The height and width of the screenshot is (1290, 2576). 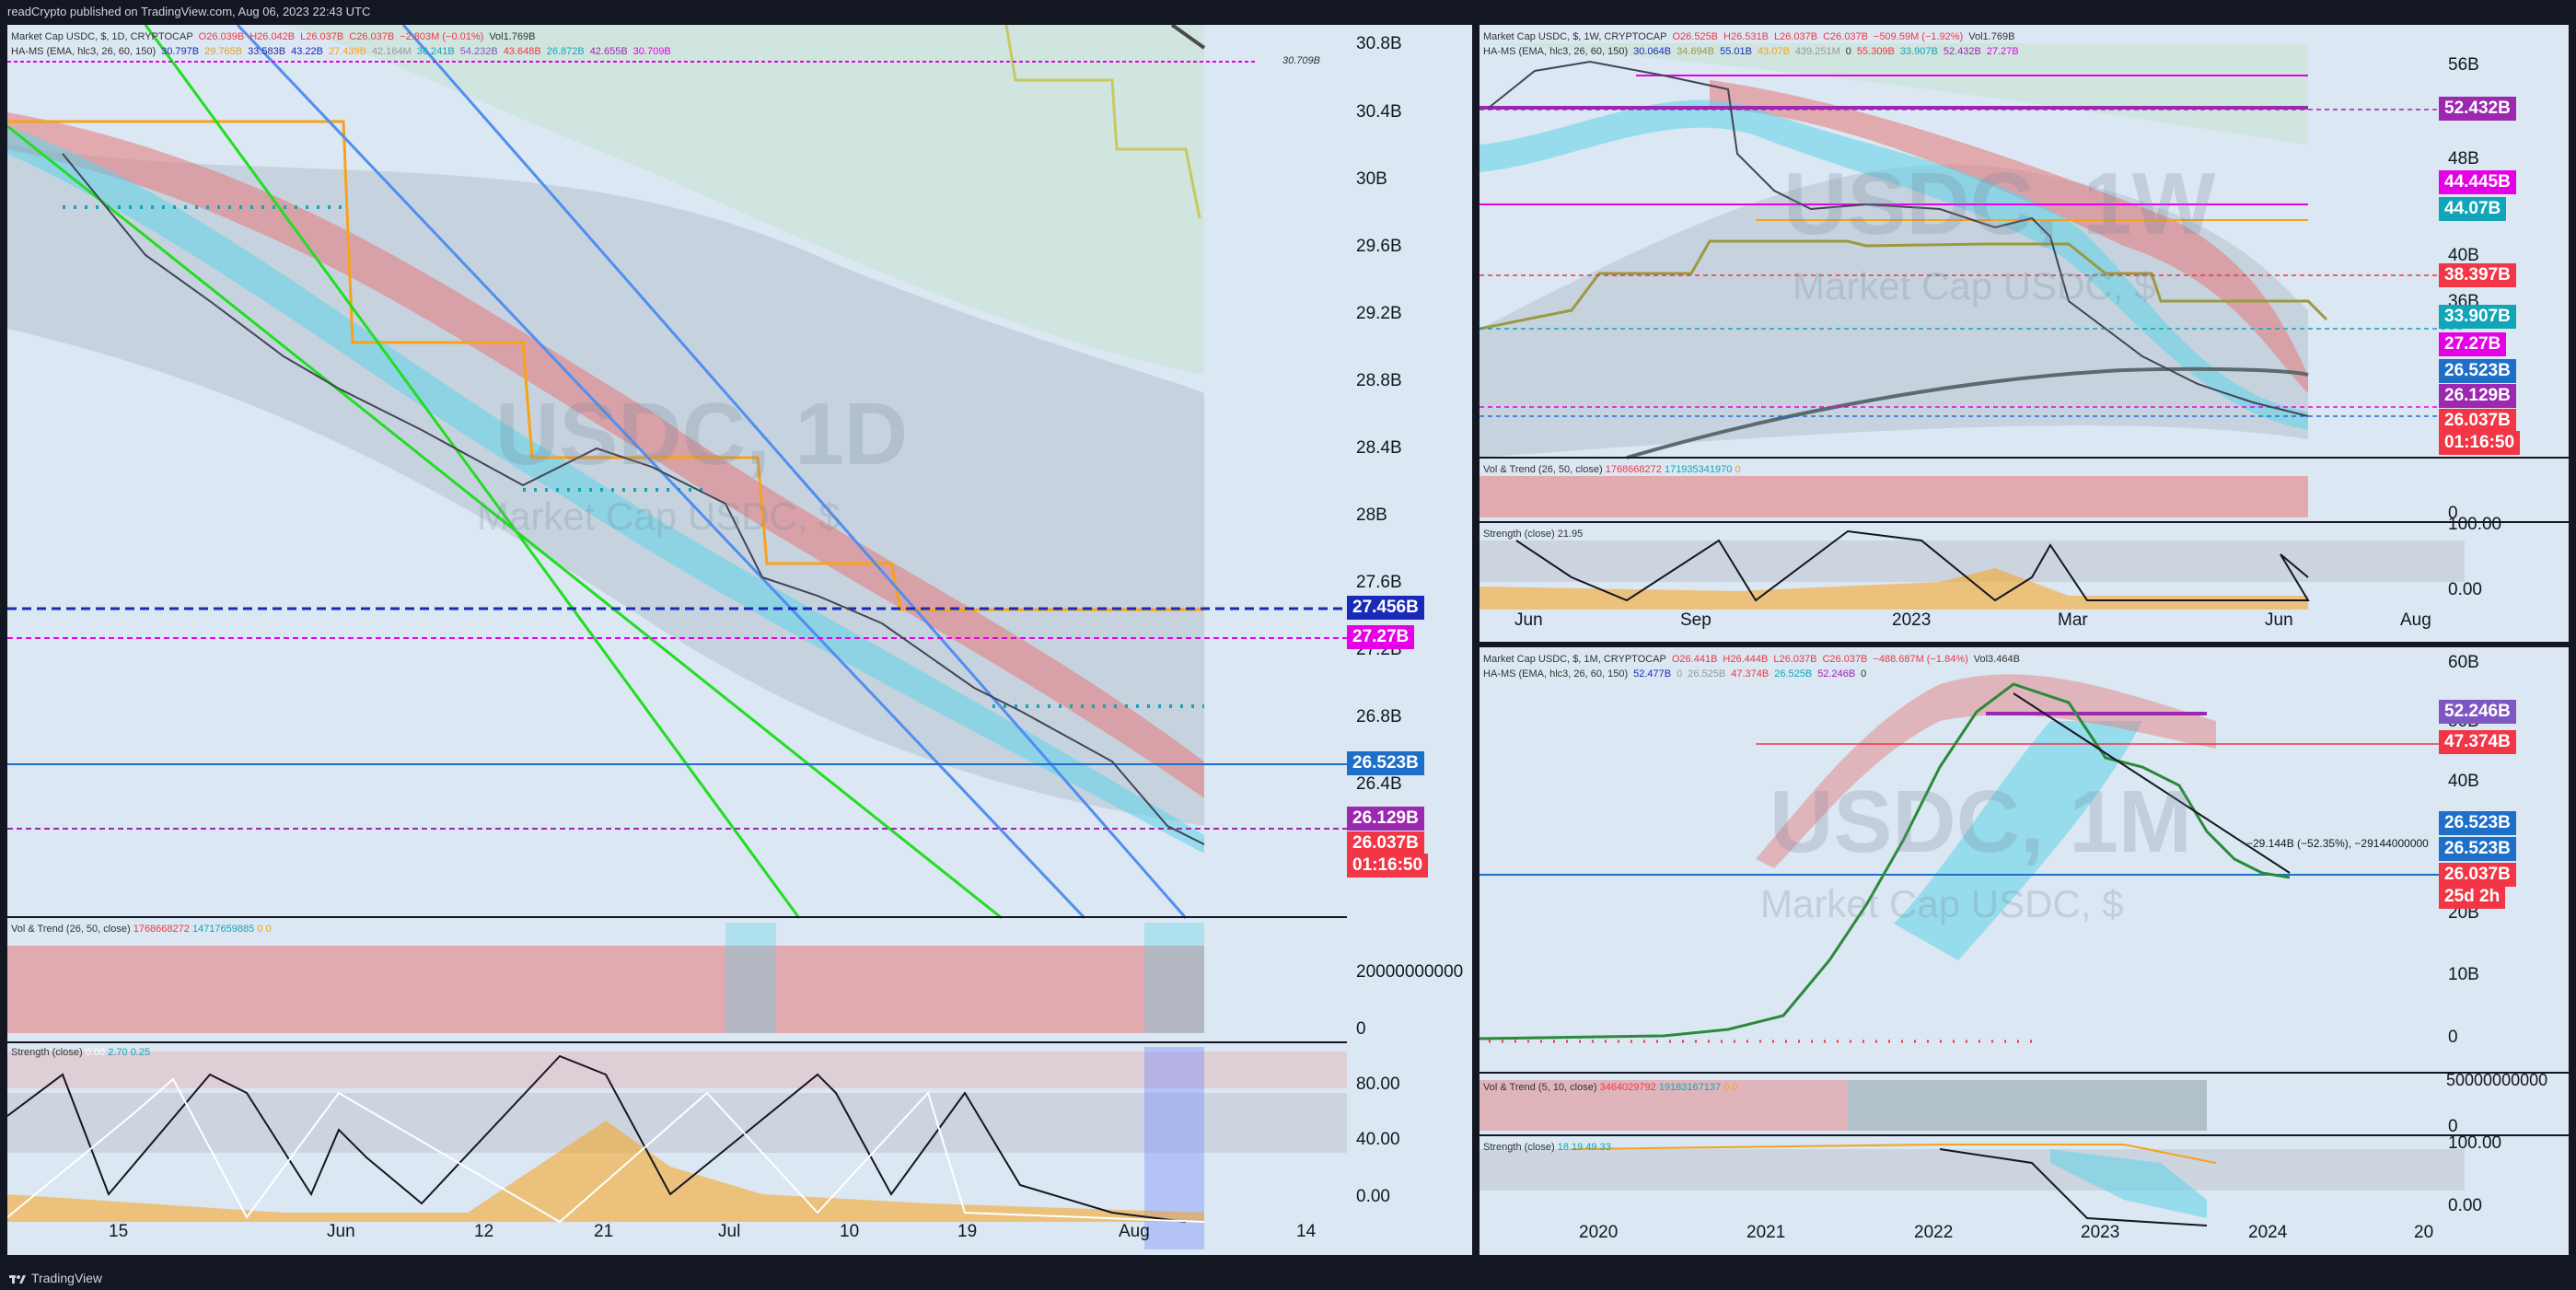 I want to click on daily-price-tick: 28.8B, so click(x=1379, y=380).